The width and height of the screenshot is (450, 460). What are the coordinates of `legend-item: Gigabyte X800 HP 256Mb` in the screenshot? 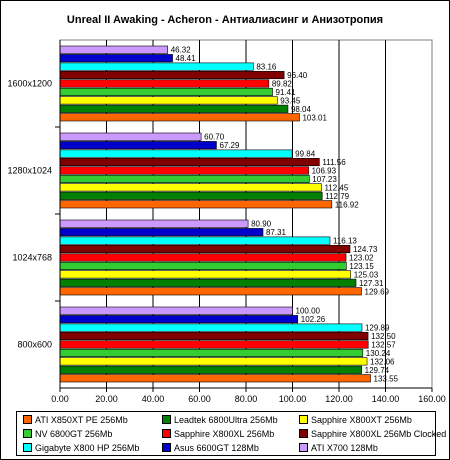 It's located at (81, 448).